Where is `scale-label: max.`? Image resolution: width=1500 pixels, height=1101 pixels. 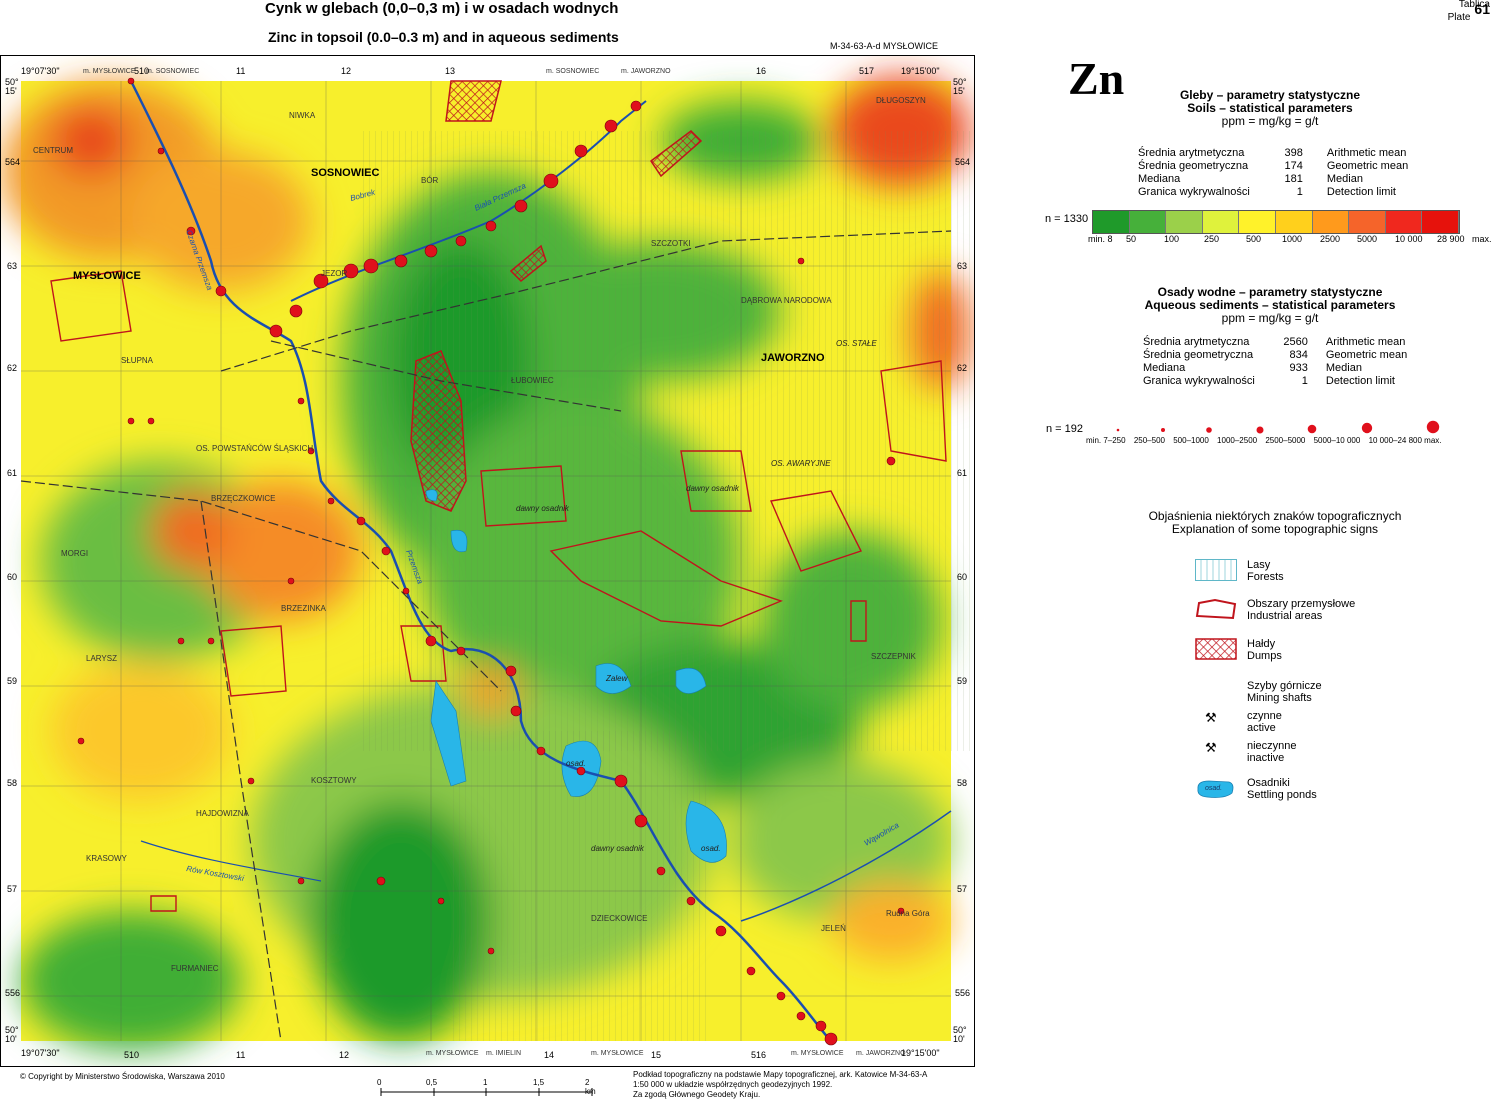
scale-label: max. is located at coordinates (1482, 239).